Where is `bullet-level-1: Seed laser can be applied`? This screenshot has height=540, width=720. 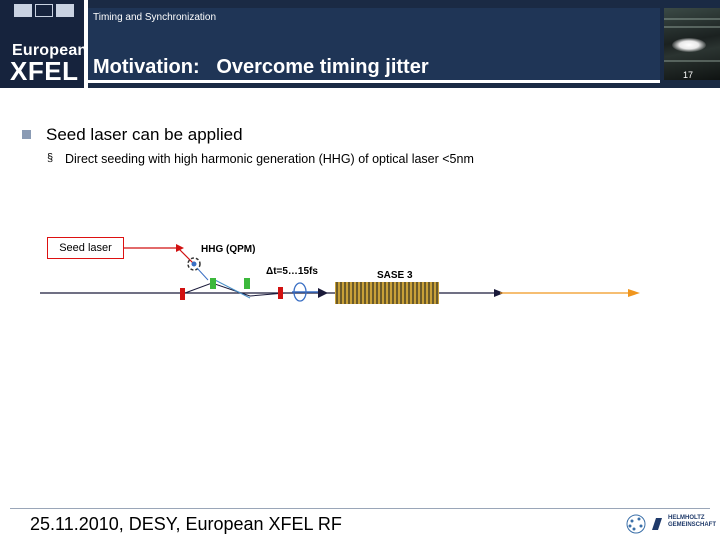 bullet-level-1: Seed laser can be applied is located at coordinates (132, 135).